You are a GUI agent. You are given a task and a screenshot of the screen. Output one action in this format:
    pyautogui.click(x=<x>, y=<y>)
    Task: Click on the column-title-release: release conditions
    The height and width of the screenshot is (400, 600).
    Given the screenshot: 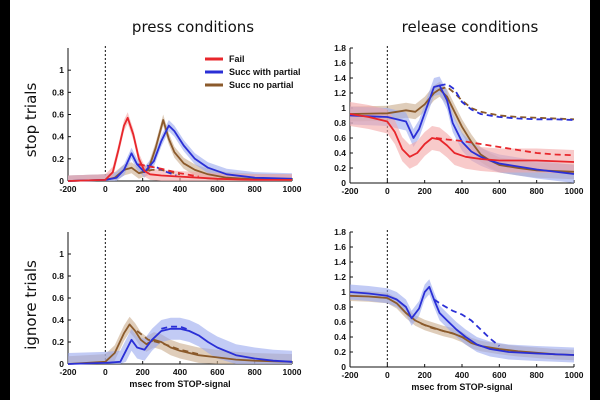 What is the action you would take?
    pyautogui.click(x=470, y=27)
    